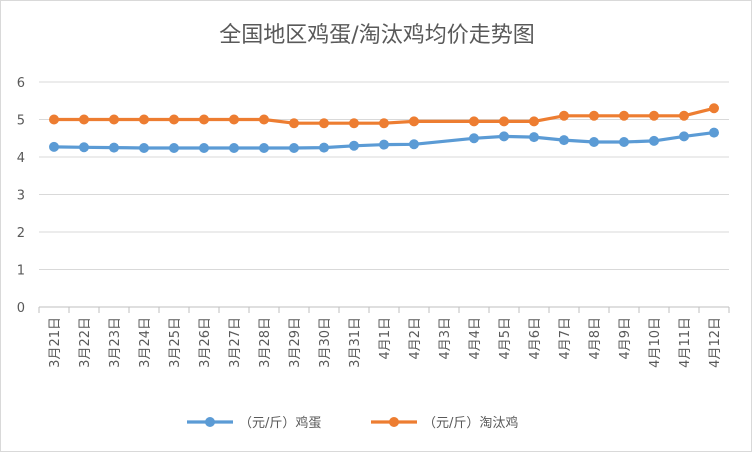  What do you see at coordinates (505, 338) in the screenshot?
I see `x-tick-label: 4月5日` at bounding box center [505, 338].